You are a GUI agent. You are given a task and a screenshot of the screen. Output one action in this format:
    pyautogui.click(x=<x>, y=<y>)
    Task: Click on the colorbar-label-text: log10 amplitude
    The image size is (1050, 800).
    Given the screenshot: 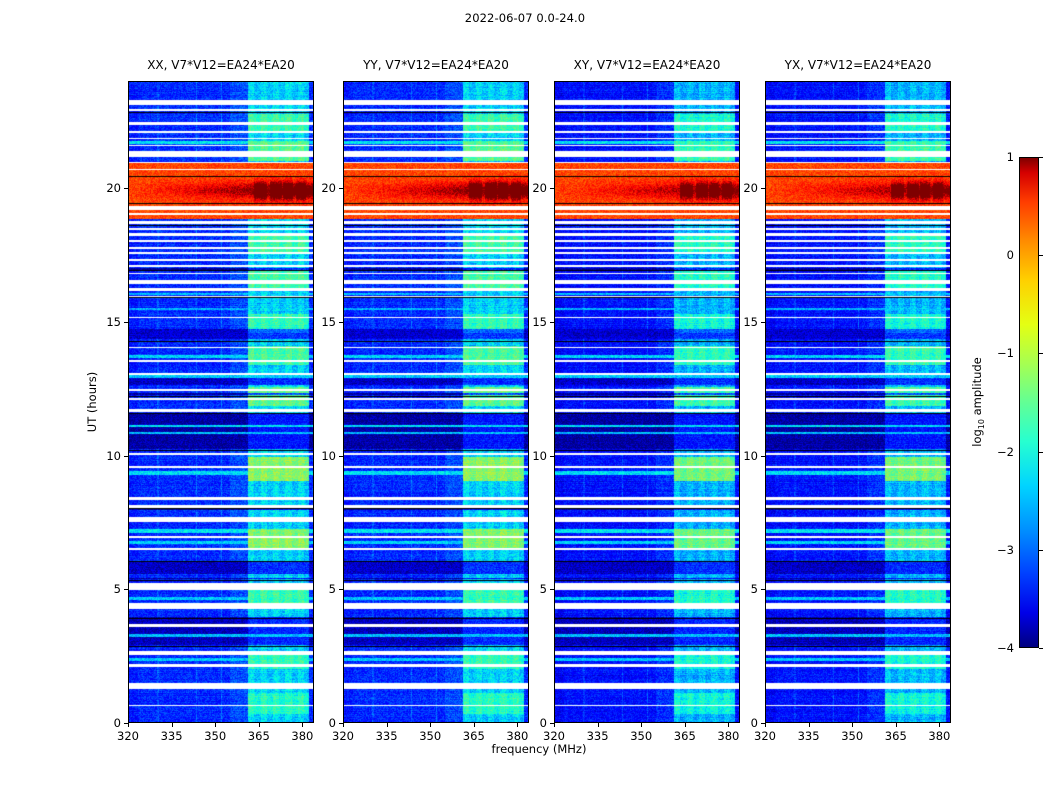 What is the action you would take?
    pyautogui.click(x=978, y=402)
    